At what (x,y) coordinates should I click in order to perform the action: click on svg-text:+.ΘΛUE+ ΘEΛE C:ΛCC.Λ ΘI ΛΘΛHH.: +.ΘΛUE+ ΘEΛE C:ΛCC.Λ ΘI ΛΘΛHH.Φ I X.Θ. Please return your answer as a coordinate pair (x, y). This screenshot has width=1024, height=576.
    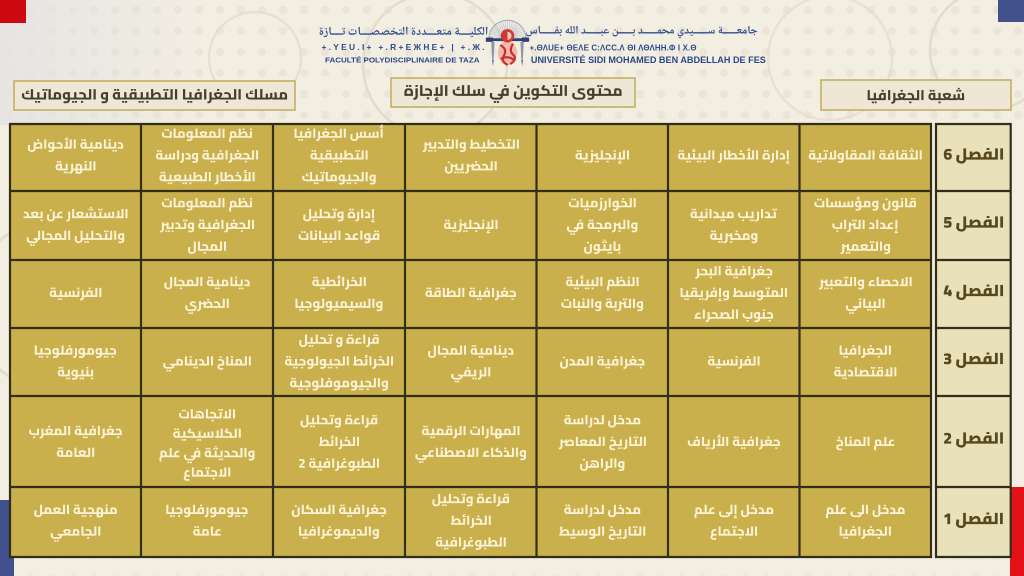
    Looking at the image, I should click on (613, 47).